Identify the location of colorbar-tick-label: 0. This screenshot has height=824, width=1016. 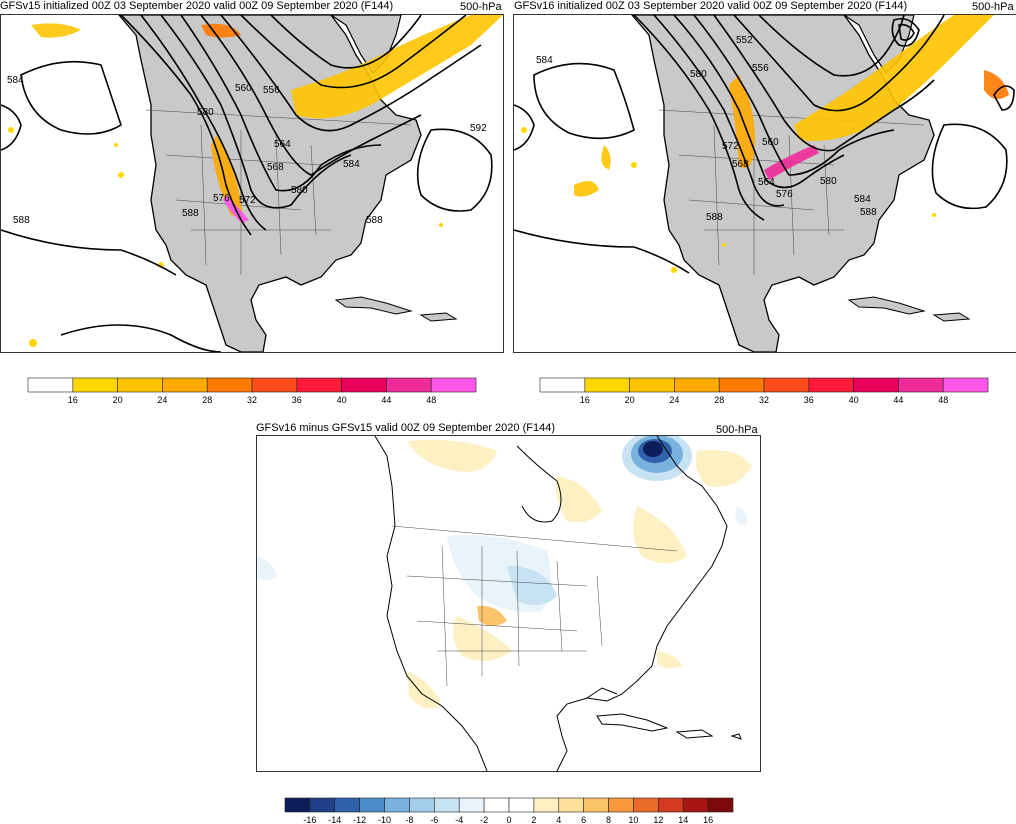
(508, 819).